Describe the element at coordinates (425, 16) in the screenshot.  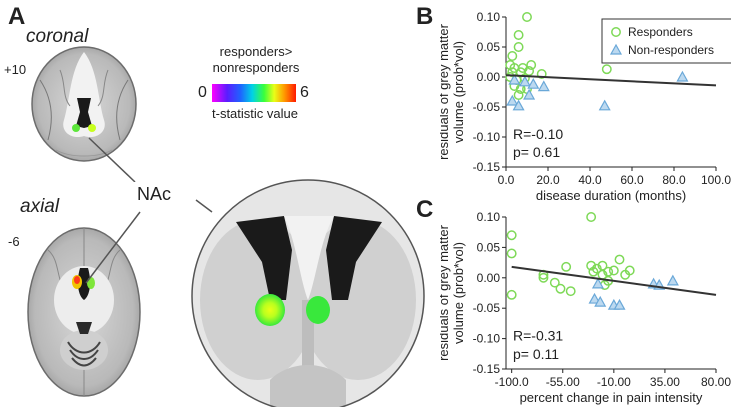
I see `panel-b-letter: B` at that location.